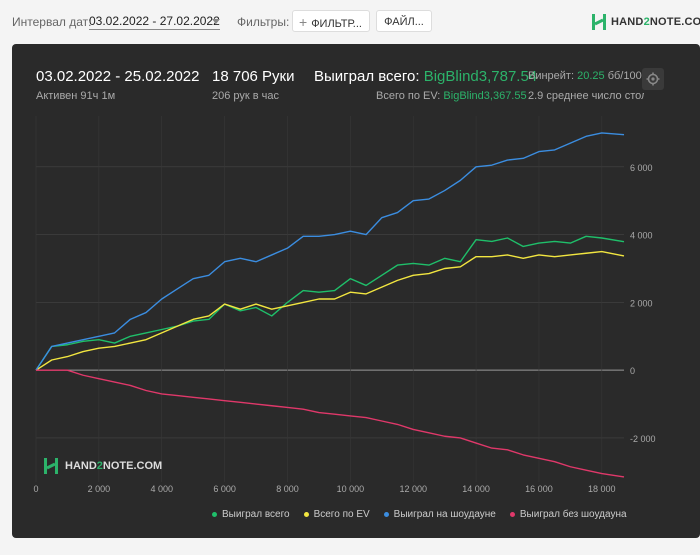 This screenshot has width=700, height=555. Describe the element at coordinates (599, 22) in the screenshot. I see `logo-icon` at that location.